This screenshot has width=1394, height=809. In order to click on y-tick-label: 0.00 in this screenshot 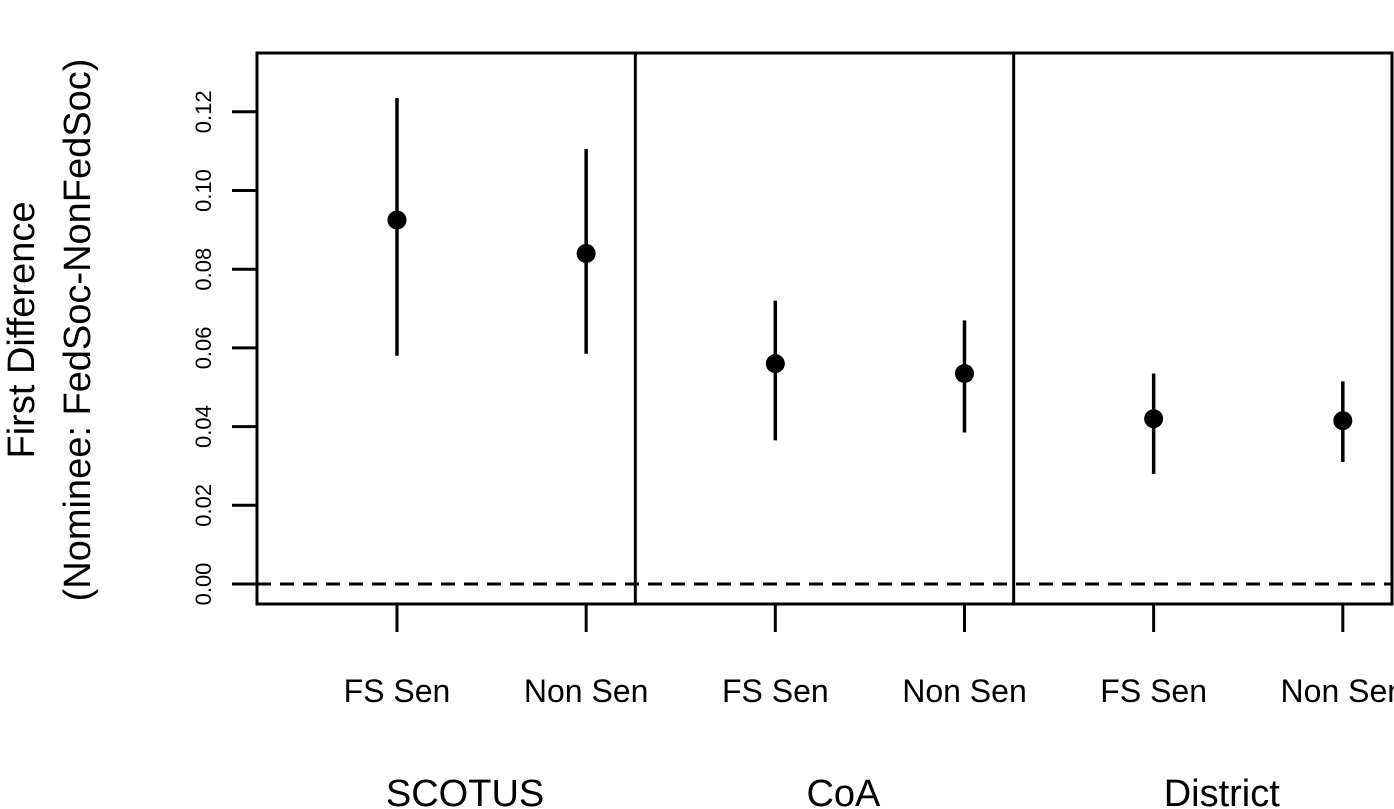, I will do `click(203, 584)`.